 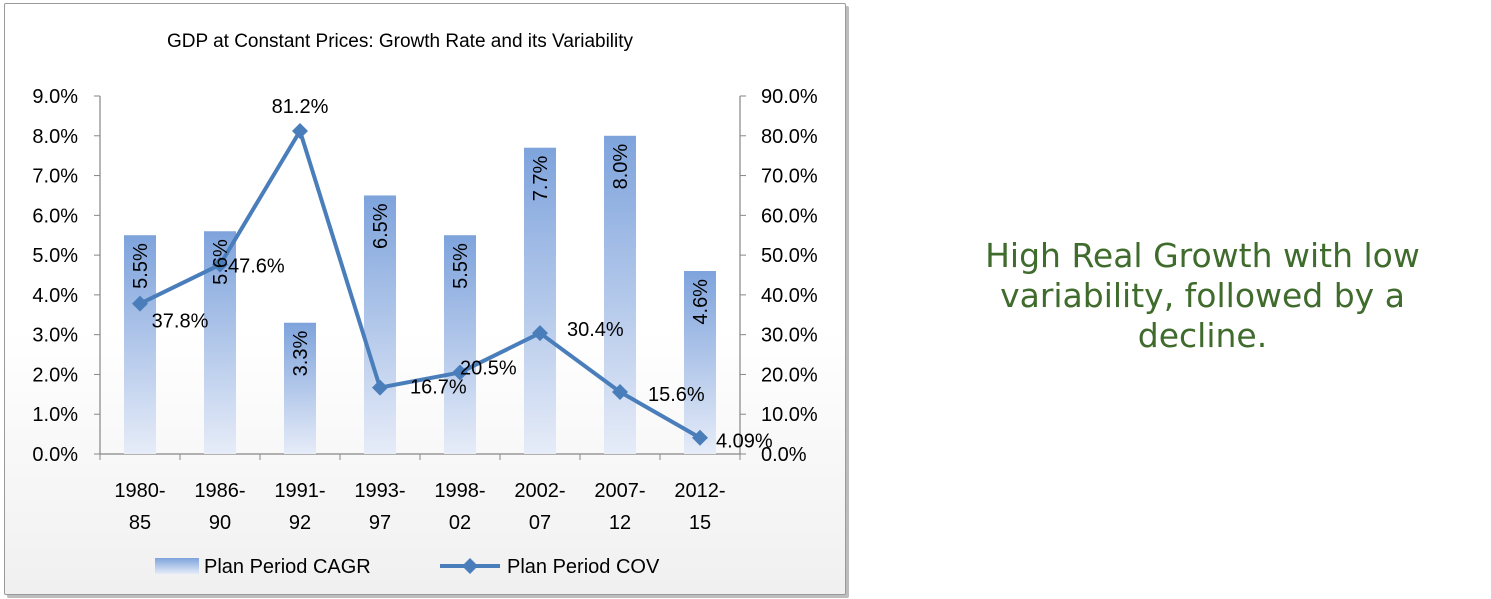 I want to click on side-note-line-1: High Real Growth with low, so click(x=1202, y=255).